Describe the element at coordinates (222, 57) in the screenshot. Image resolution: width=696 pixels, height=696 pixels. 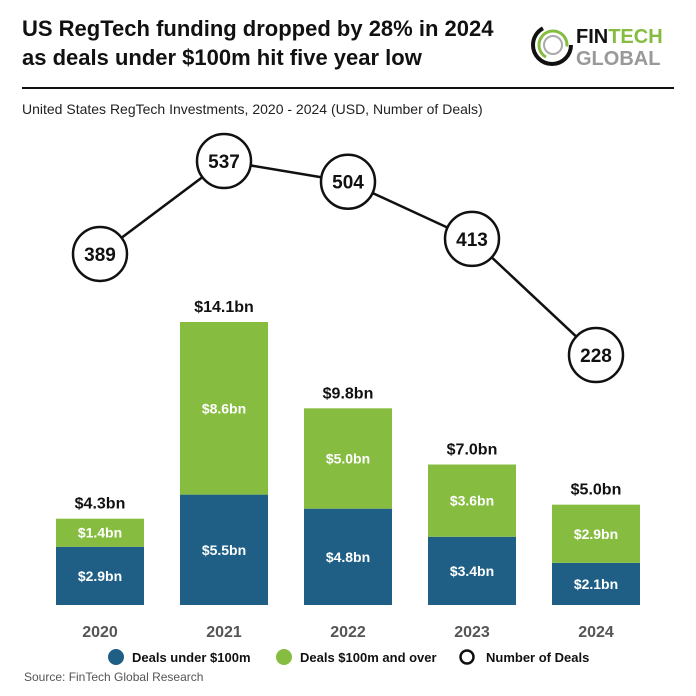
I see `headline-line-2: as deals under $100m hit five year low` at that location.